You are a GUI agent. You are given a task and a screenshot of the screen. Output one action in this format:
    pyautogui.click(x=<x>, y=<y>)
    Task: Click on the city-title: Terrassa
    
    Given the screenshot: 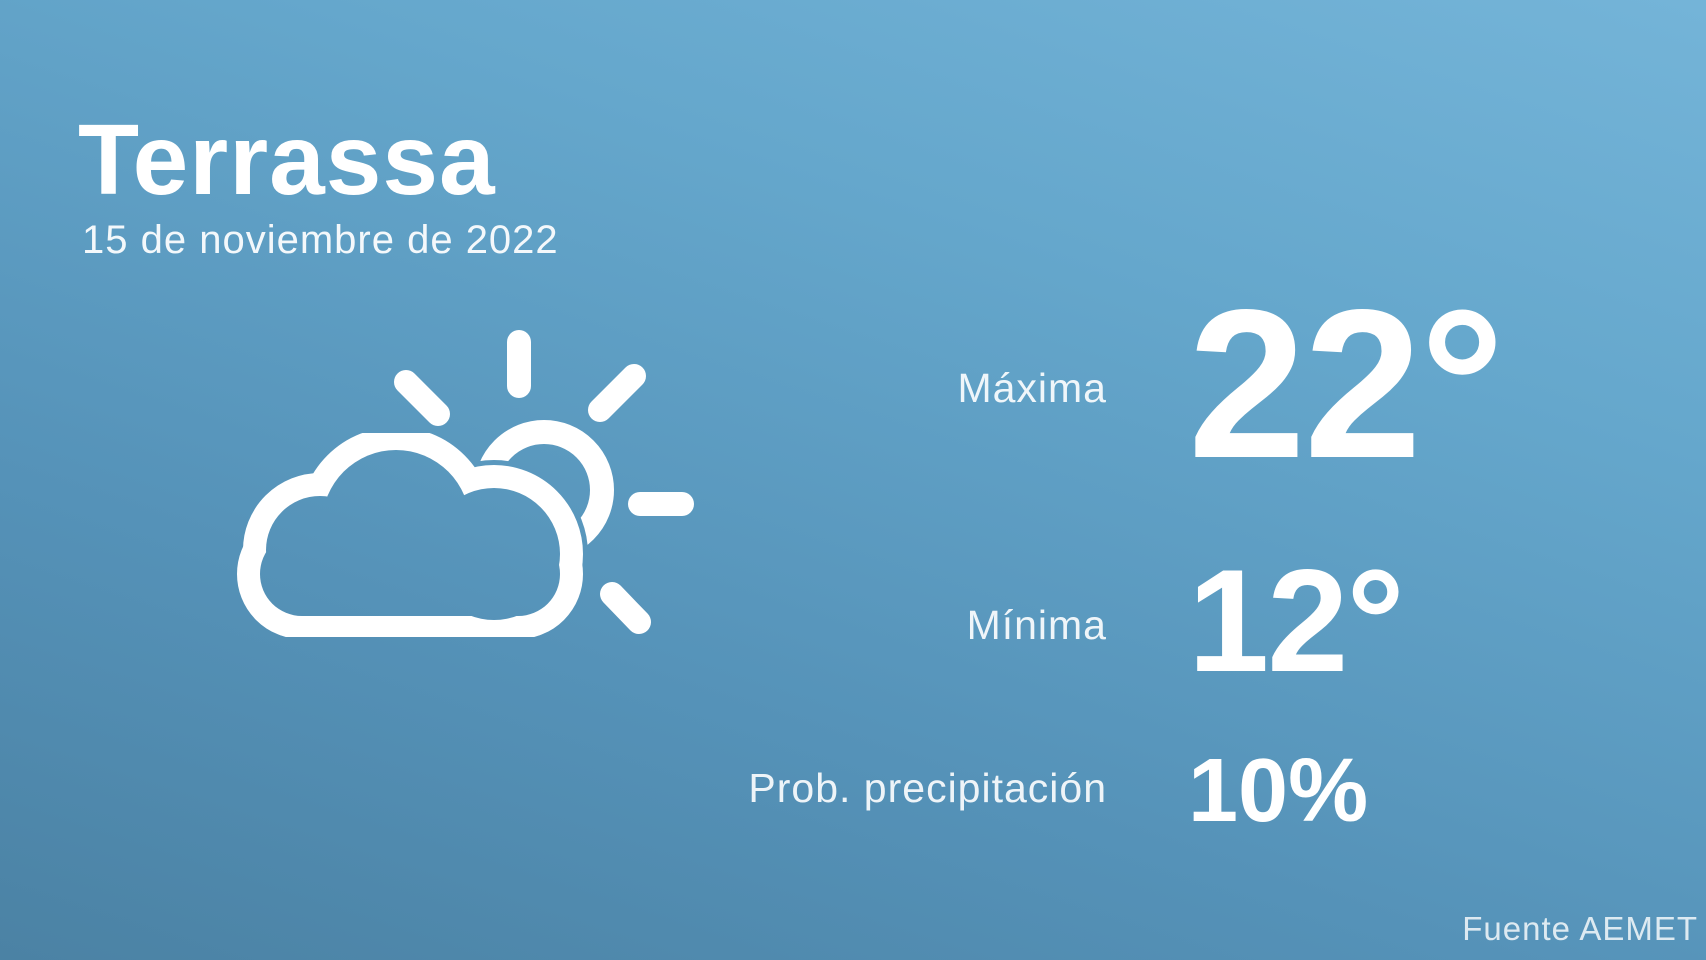 What is the action you would take?
    pyautogui.click(x=287, y=160)
    